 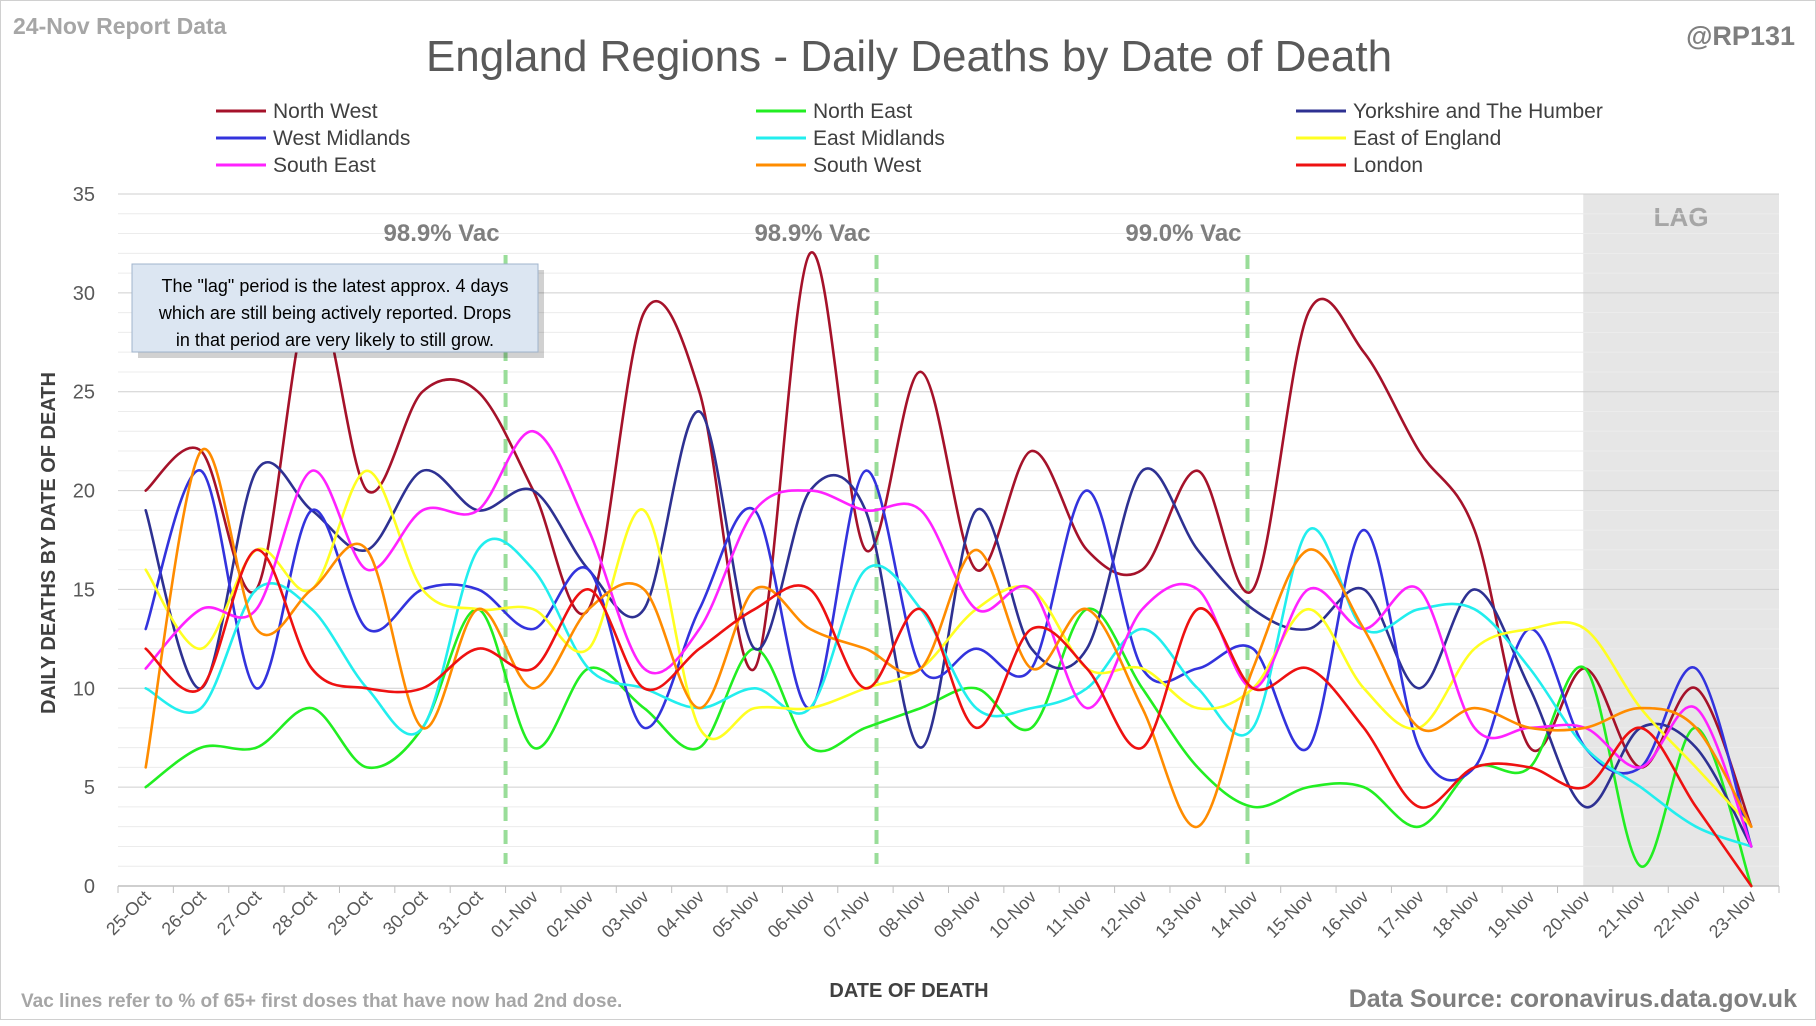 What do you see at coordinates (84, 294) in the screenshot?
I see `y-tick-label: 30` at bounding box center [84, 294].